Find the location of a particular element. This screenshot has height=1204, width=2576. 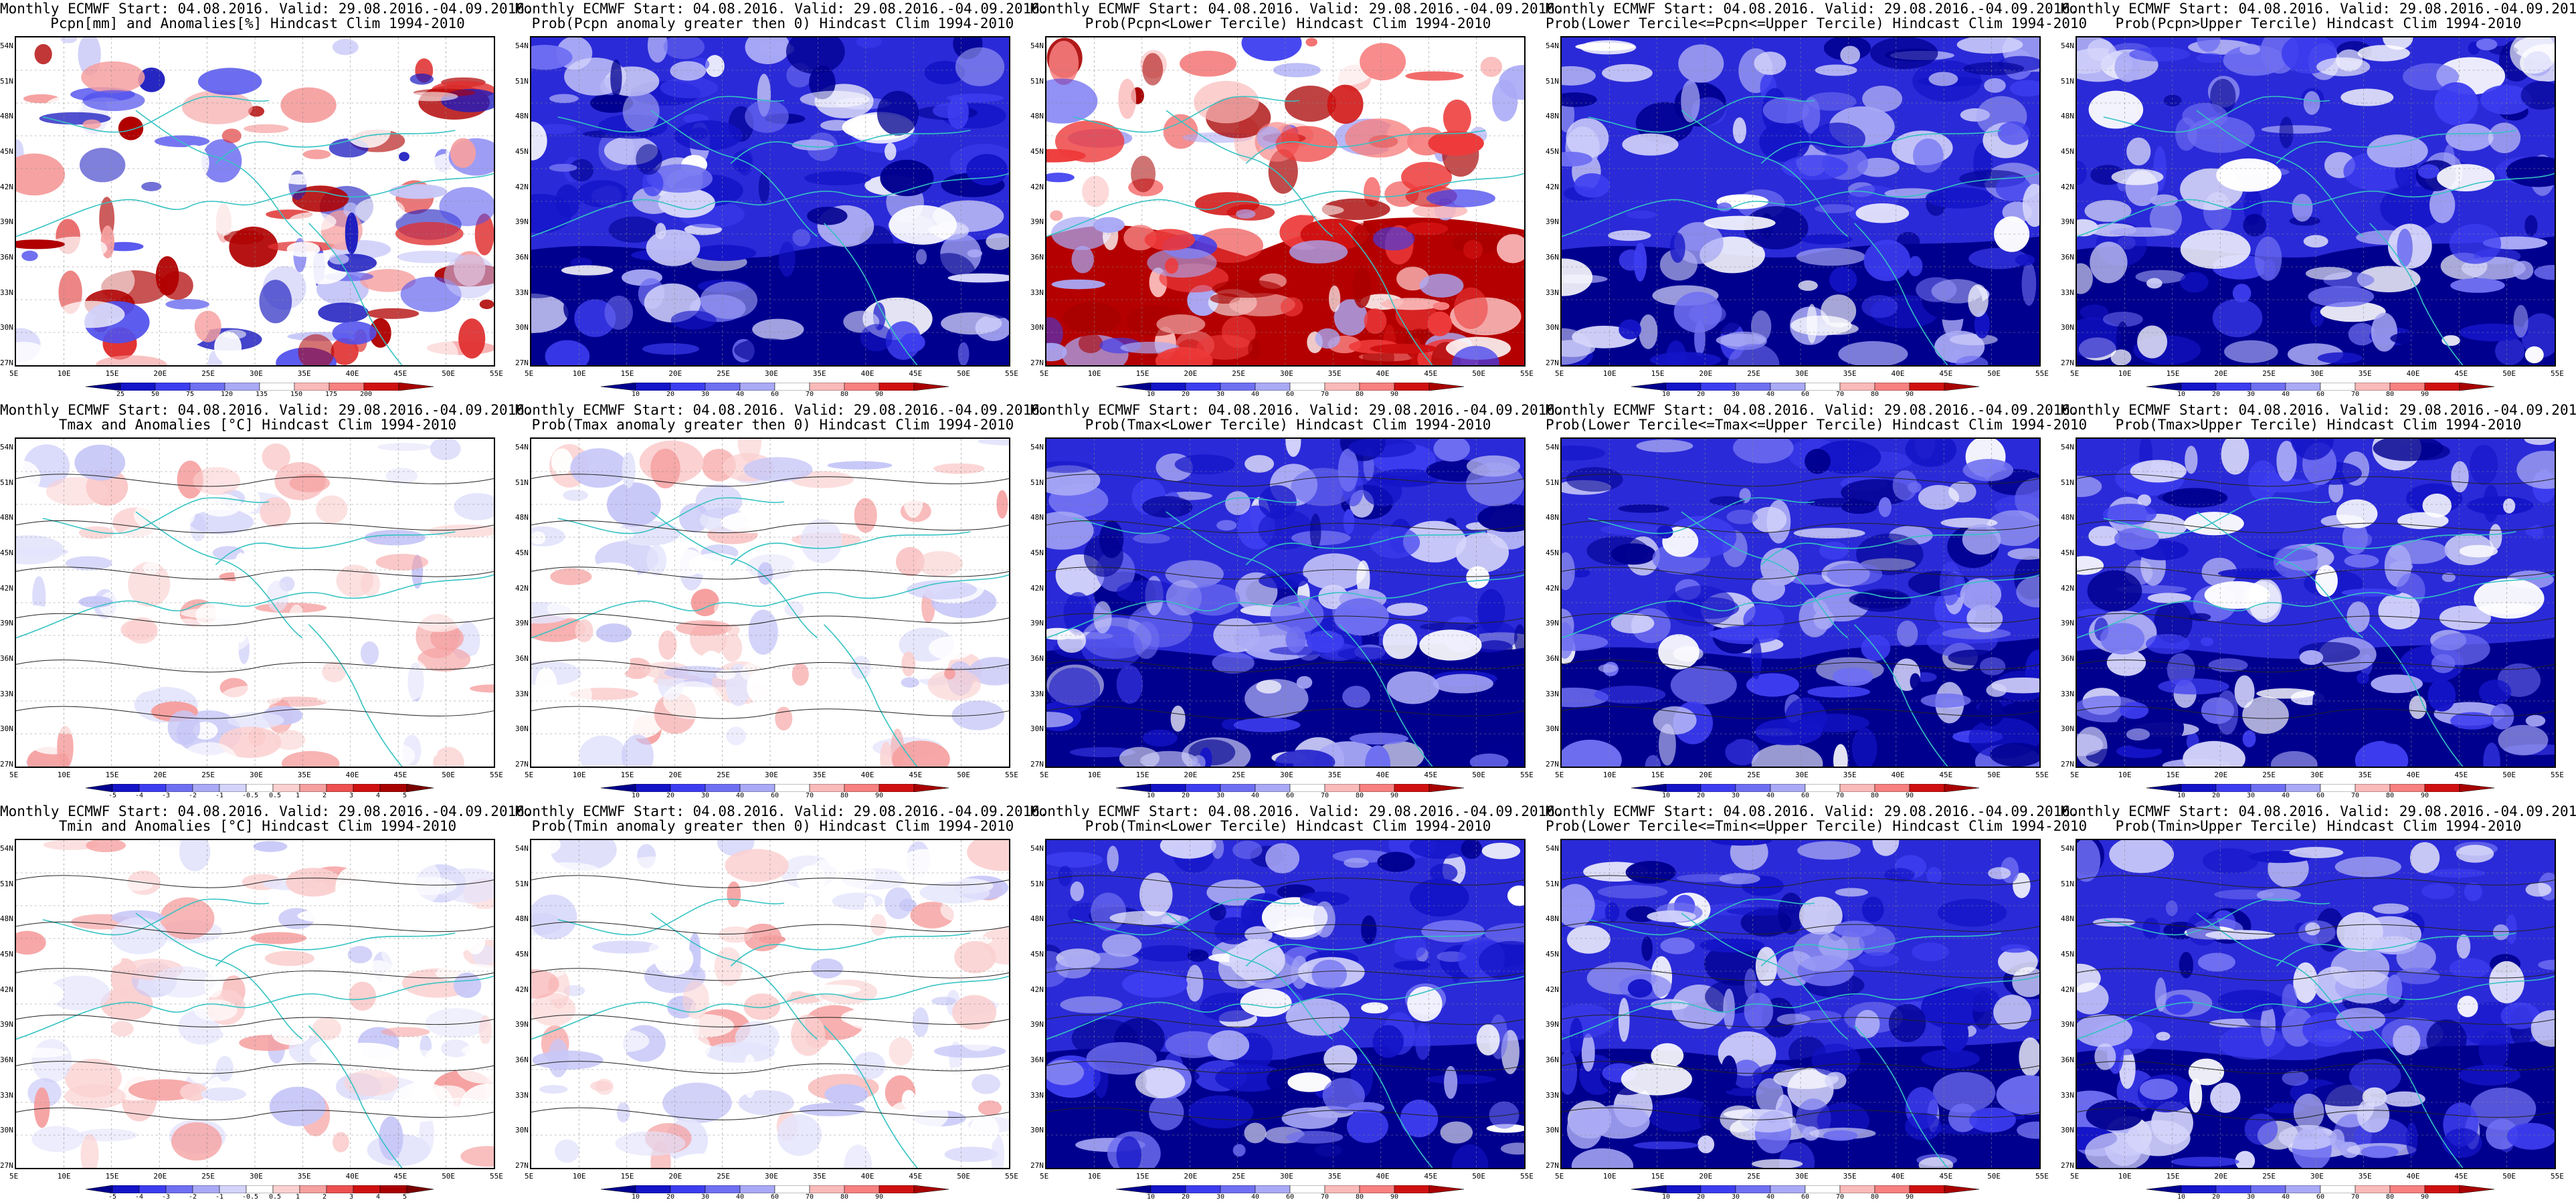

latitude-label: 48N is located at coordinates (1037, 919).